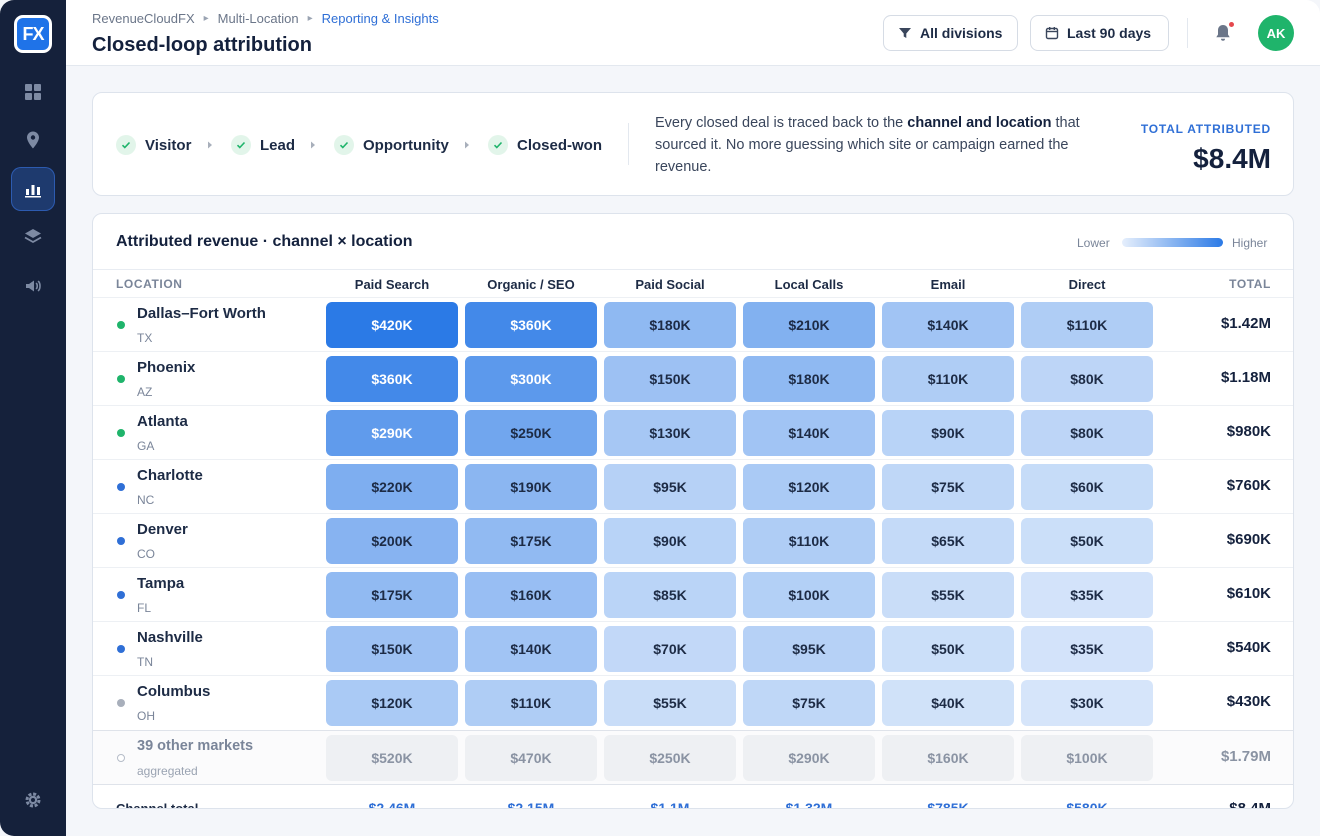 The height and width of the screenshot is (836, 1320). I want to click on grid-icon, so click(33, 92).